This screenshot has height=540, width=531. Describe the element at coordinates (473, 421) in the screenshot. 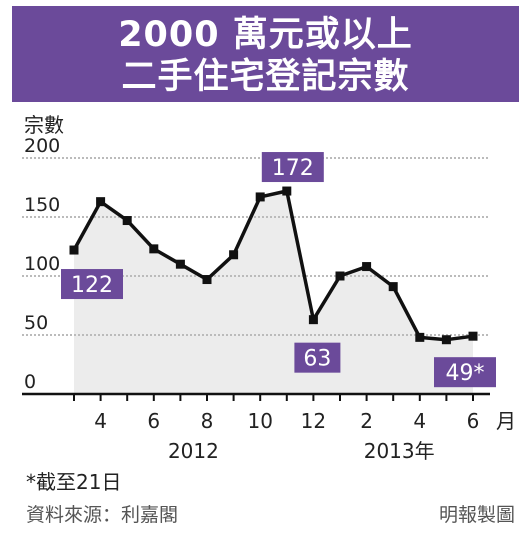

I see `x-tick-label-7: 6` at that location.